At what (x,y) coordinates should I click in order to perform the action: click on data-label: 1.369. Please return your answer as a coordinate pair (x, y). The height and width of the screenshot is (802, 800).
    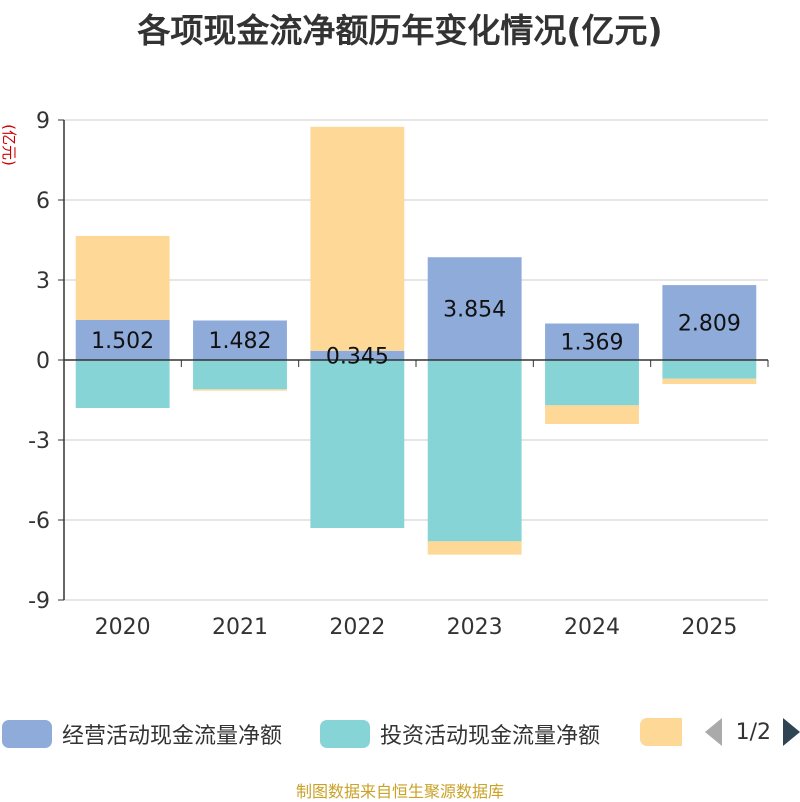
    Looking at the image, I should click on (592, 343).